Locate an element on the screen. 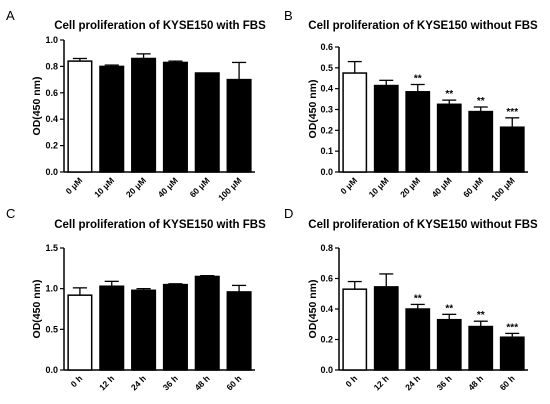 The image size is (550, 404). y-tick-label: 0.3 is located at coordinates (326, 110).